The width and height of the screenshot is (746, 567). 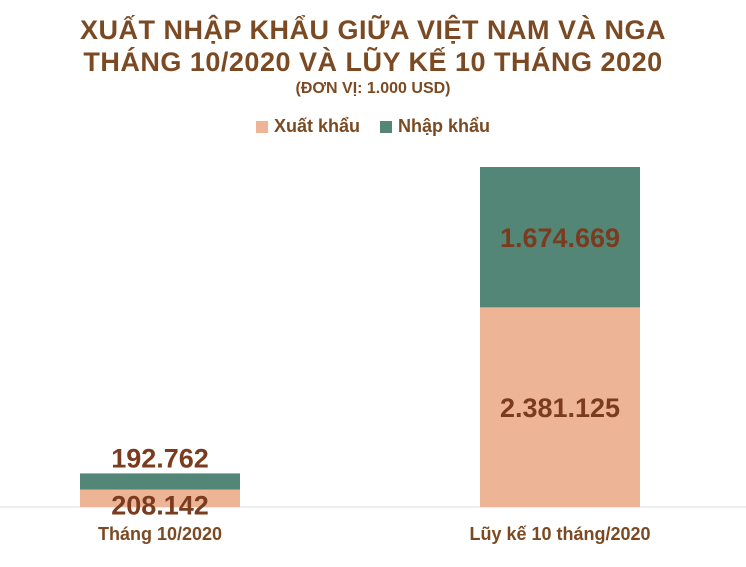 I want to click on chart-title-line2: THÁNG 10/2020 VÀ LŨY KẾ 10 THÁNG 2020, so click(x=373, y=62).